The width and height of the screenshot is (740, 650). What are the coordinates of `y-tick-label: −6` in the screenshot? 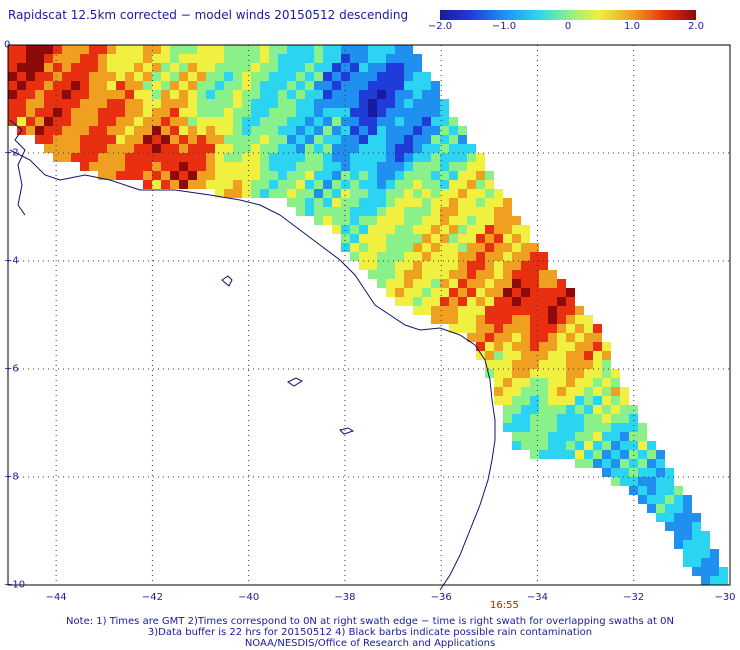 It's located at (11, 369).